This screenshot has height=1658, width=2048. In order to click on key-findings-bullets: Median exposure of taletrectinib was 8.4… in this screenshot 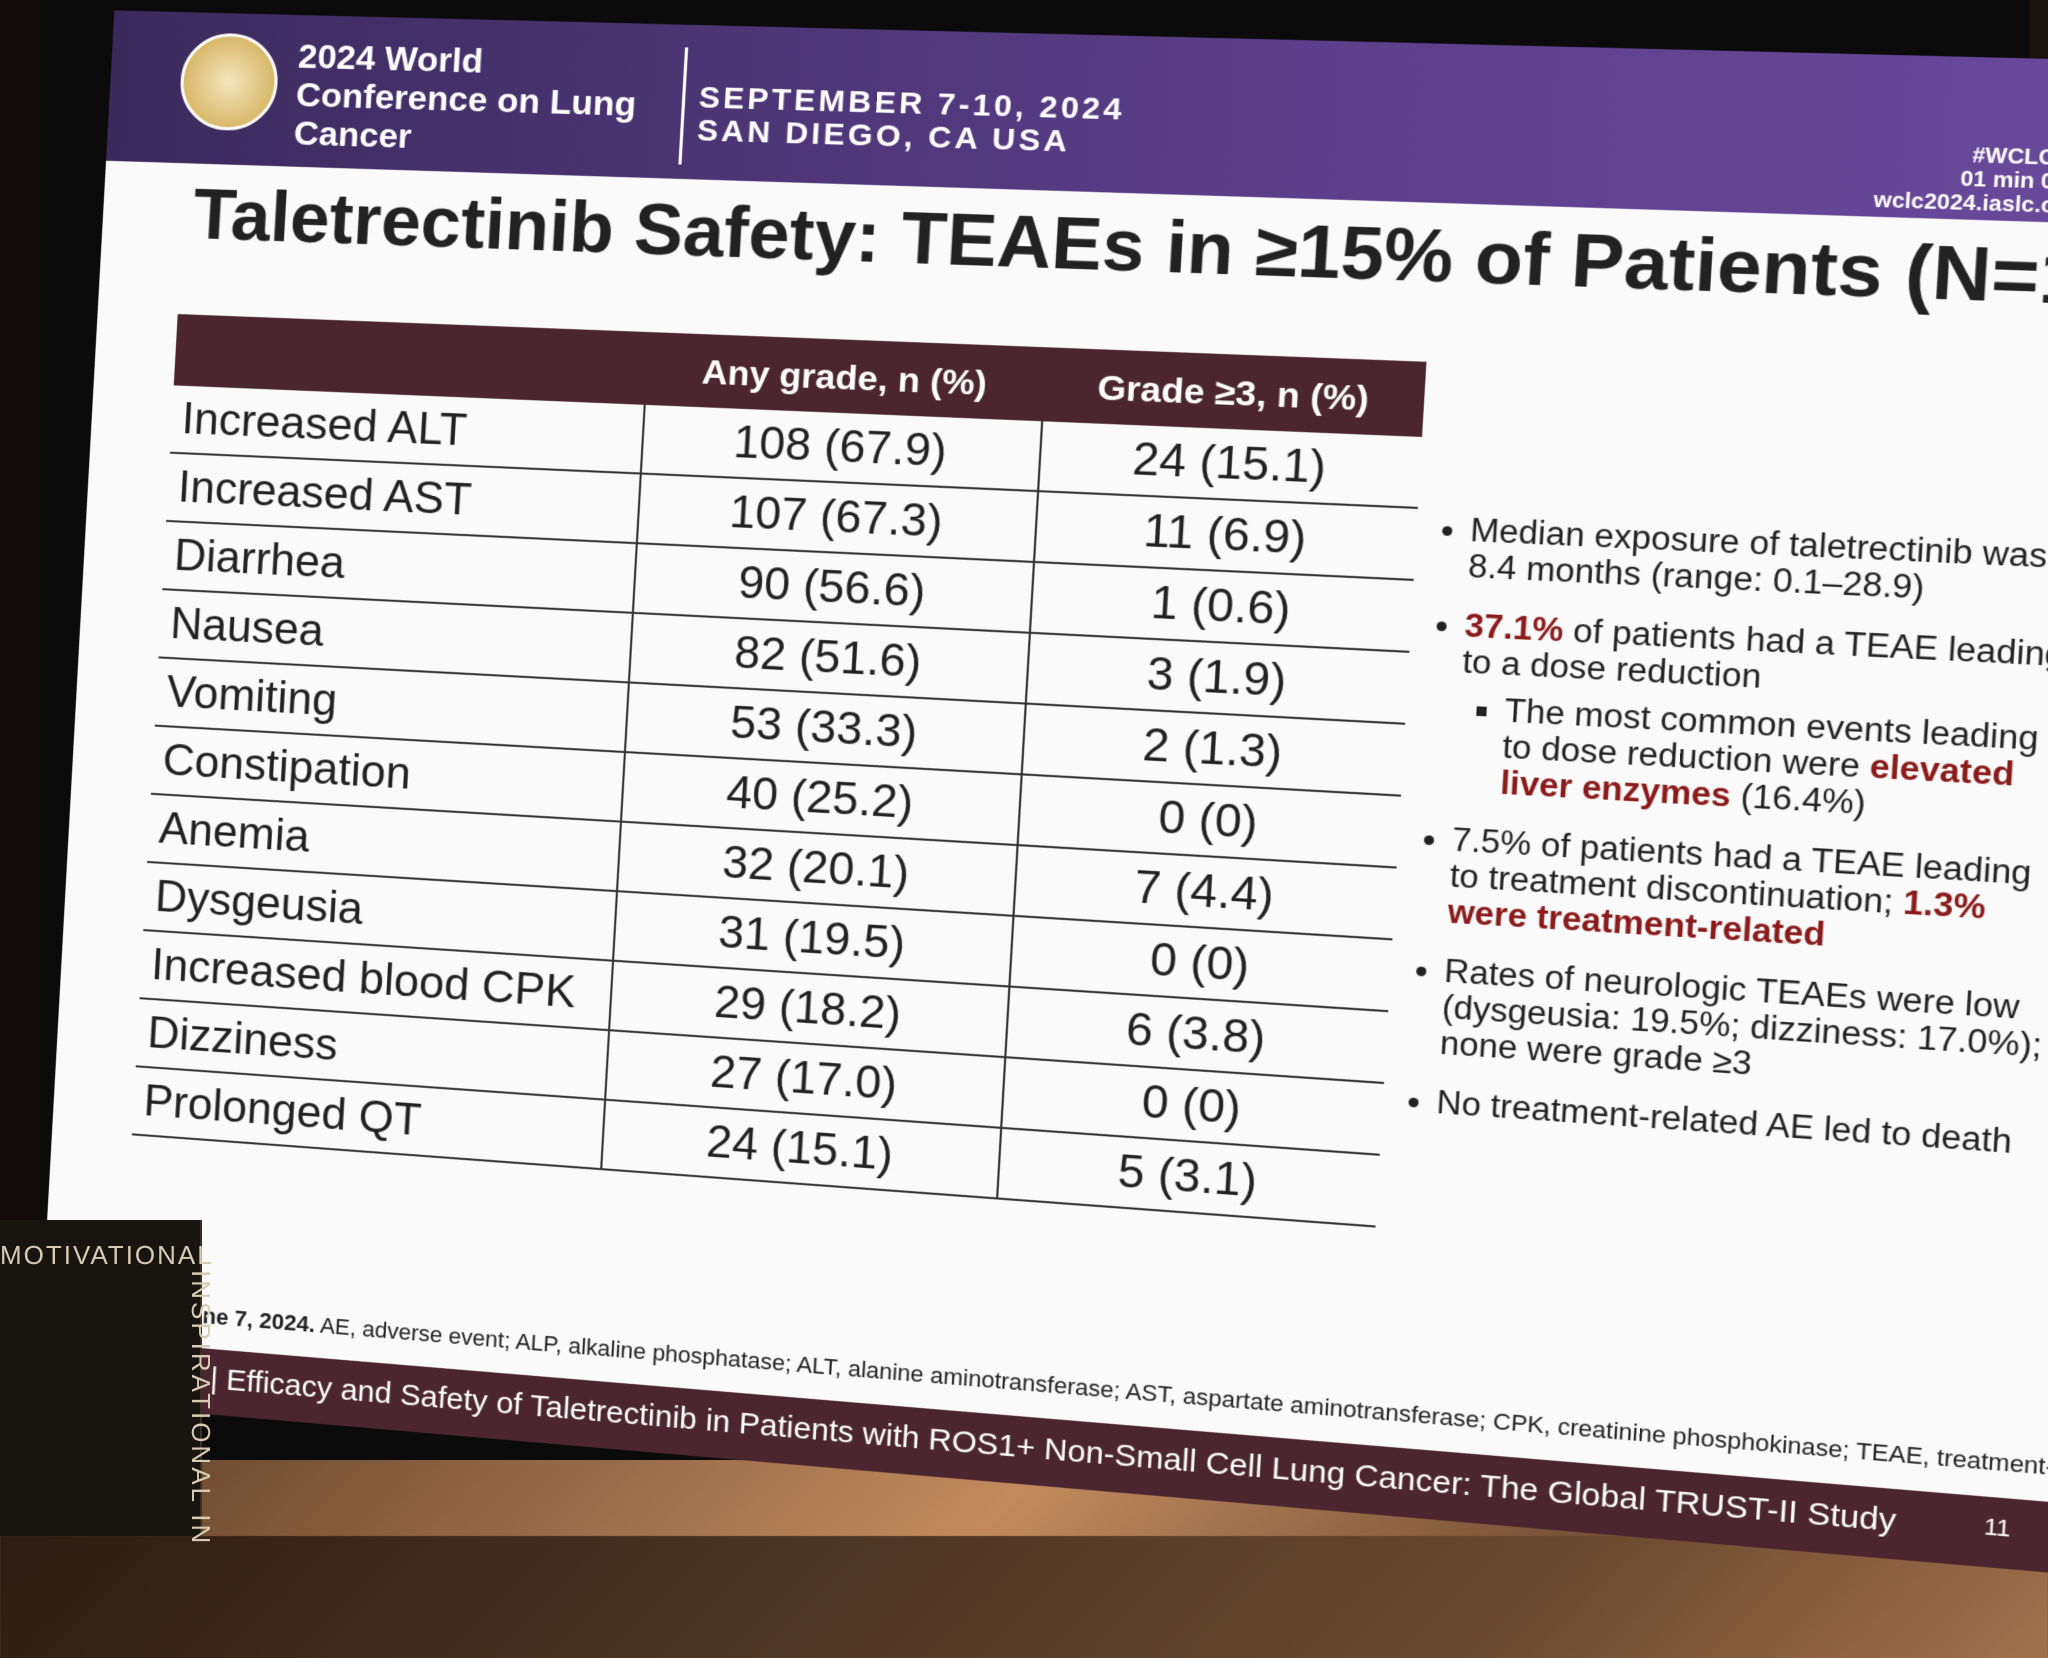, I will do `click(1725, 849)`.